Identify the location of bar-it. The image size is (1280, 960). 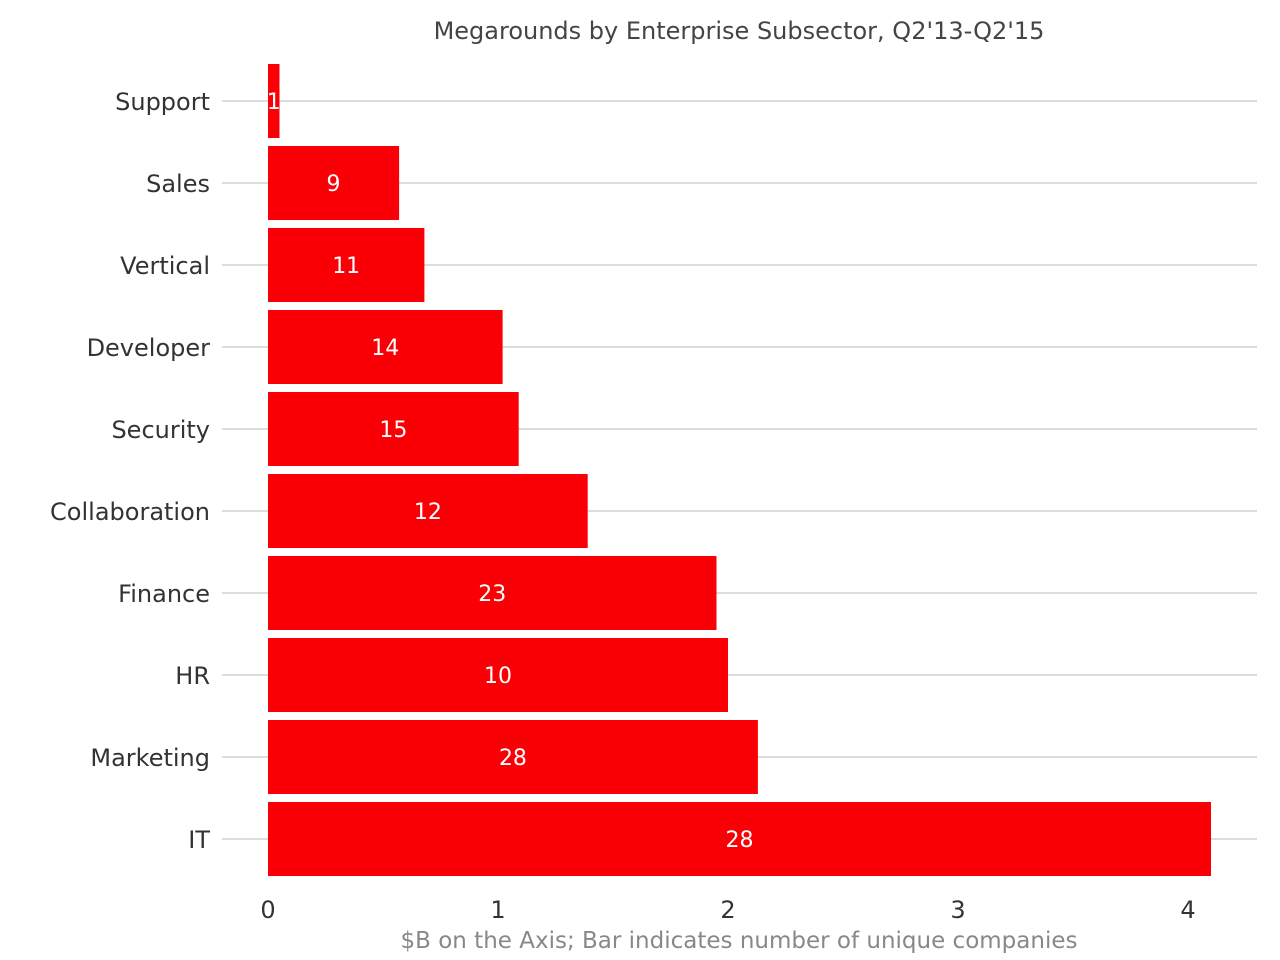
(739, 839).